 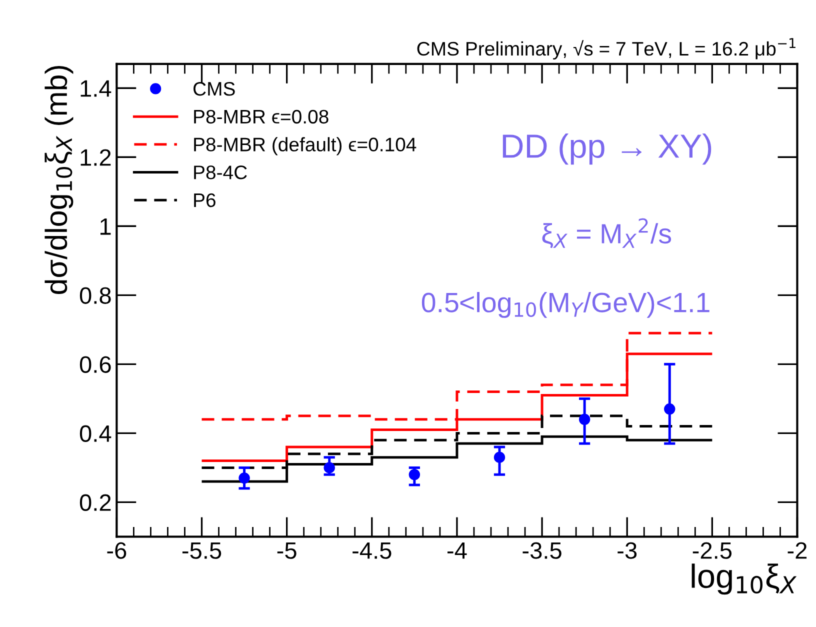 I want to click on legend-label: P6, so click(x=205, y=200).